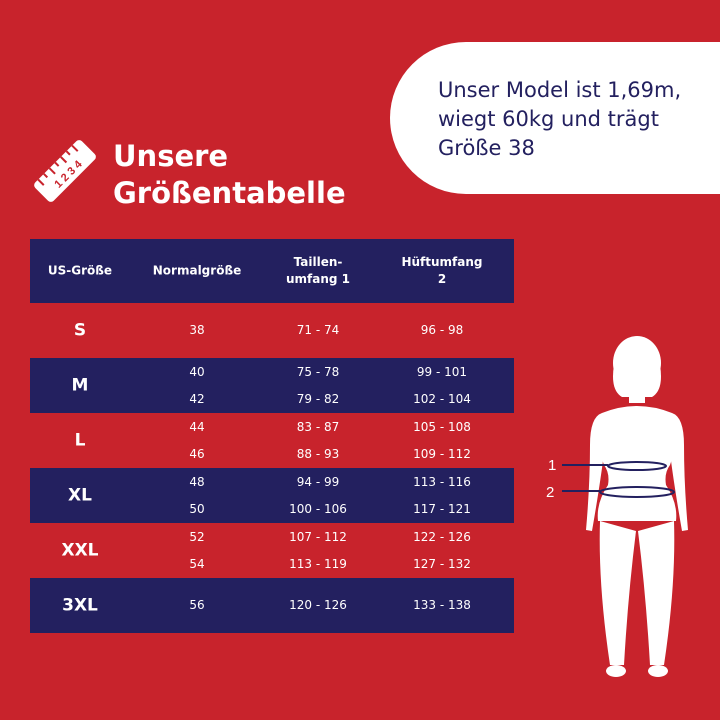 The height and width of the screenshot is (720, 720). Describe the element at coordinates (318, 453) in the screenshot. I see `waist-value: 88 - 93` at that location.